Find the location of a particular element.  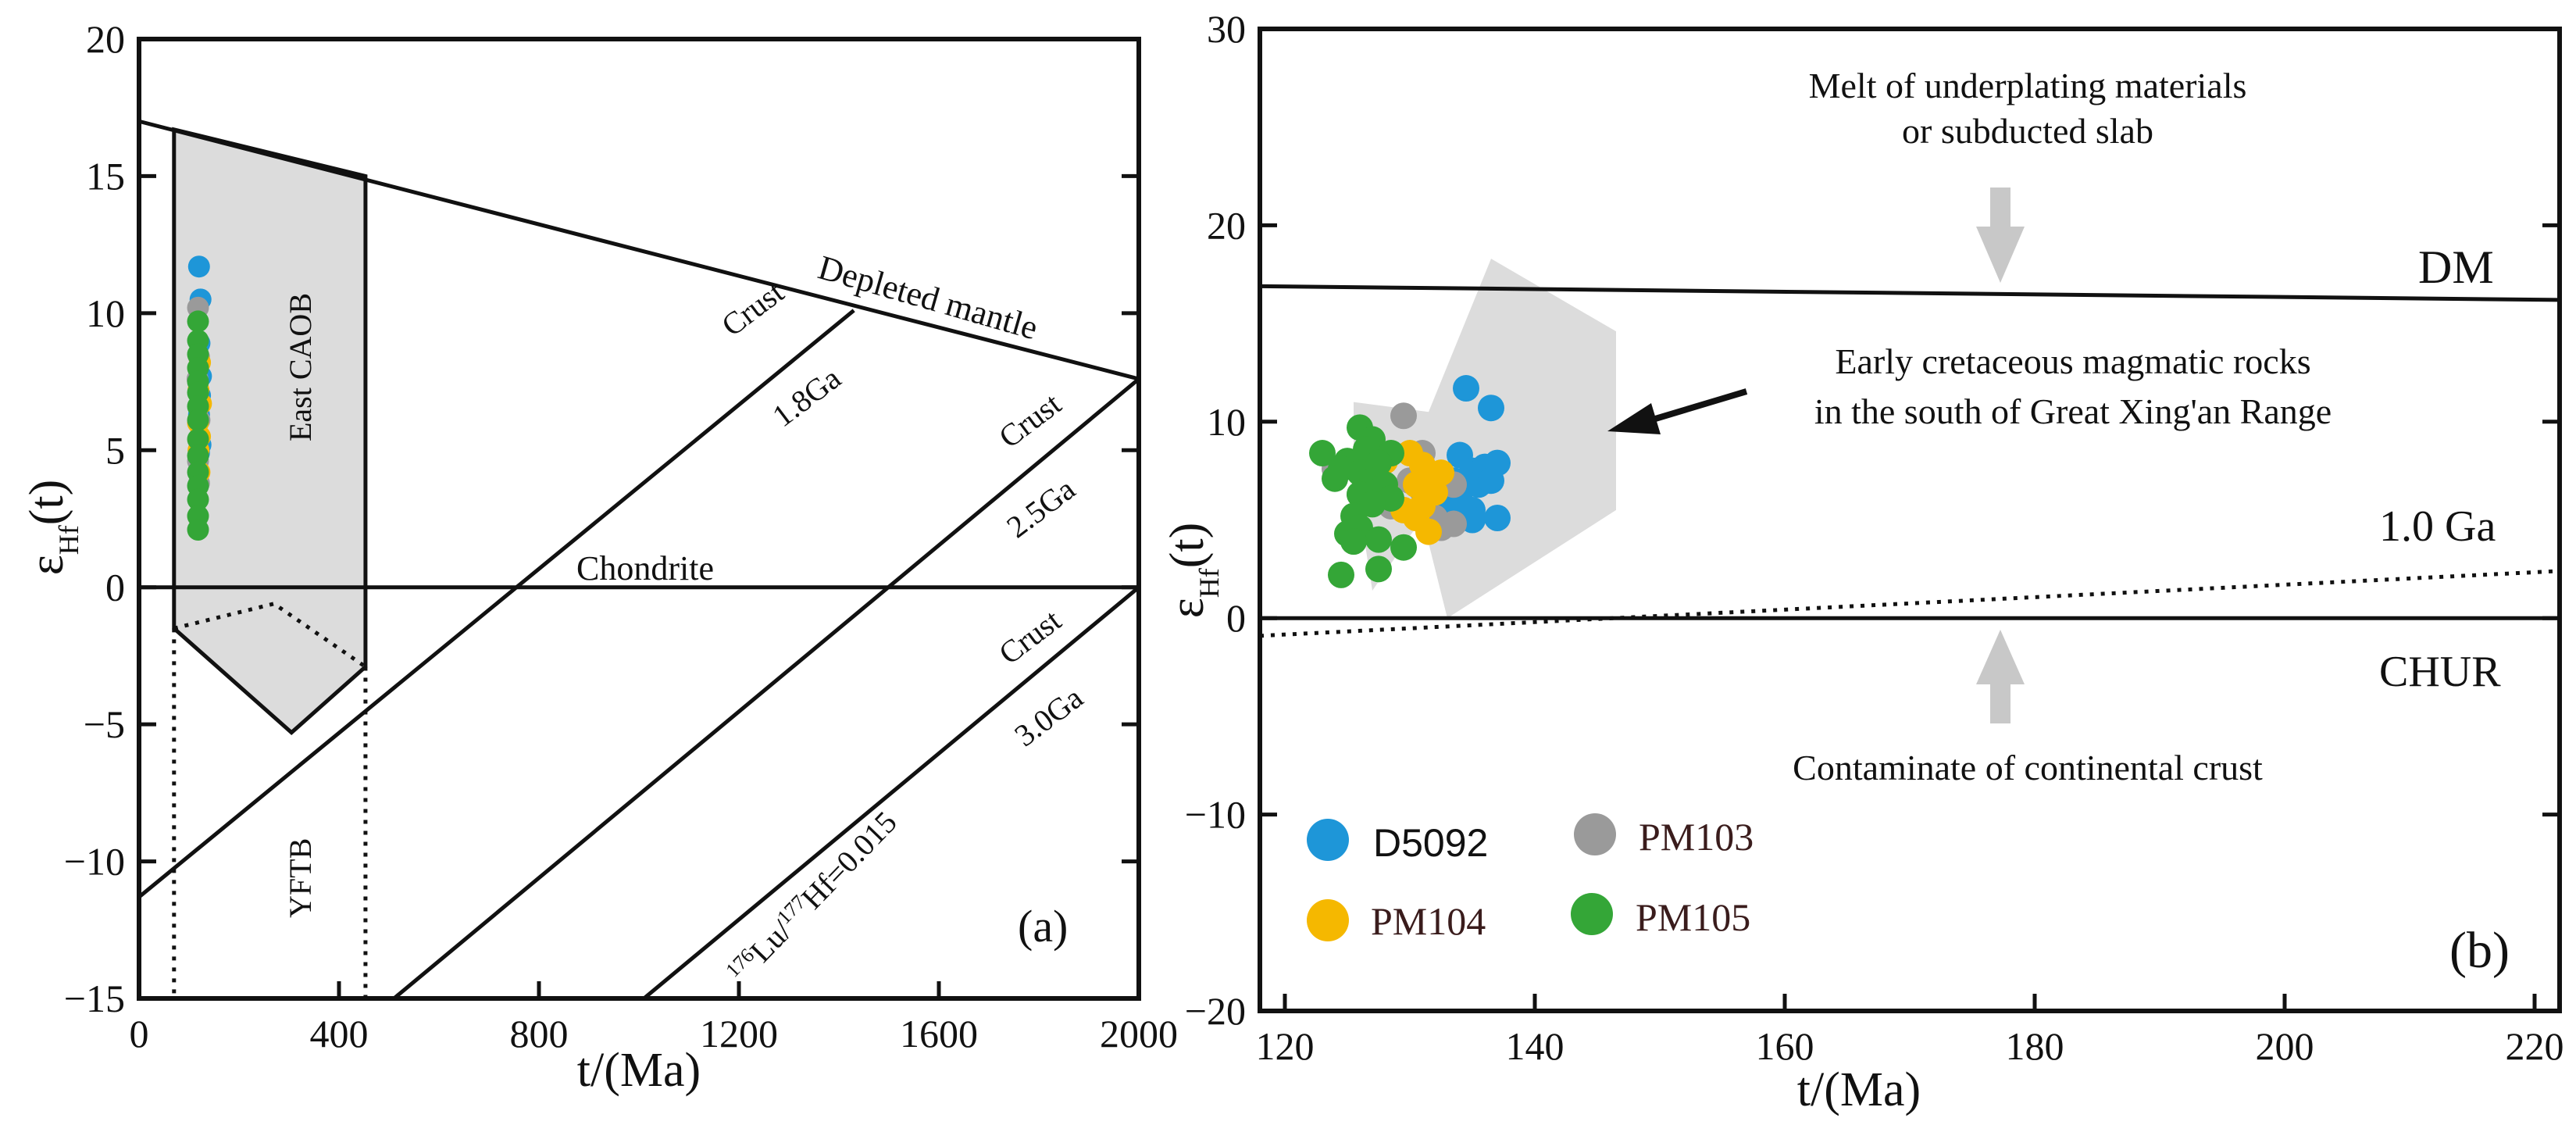

early-cretaceous-line1: Early cretaceous magmatic rocks is located at coordinates (2072, 361).